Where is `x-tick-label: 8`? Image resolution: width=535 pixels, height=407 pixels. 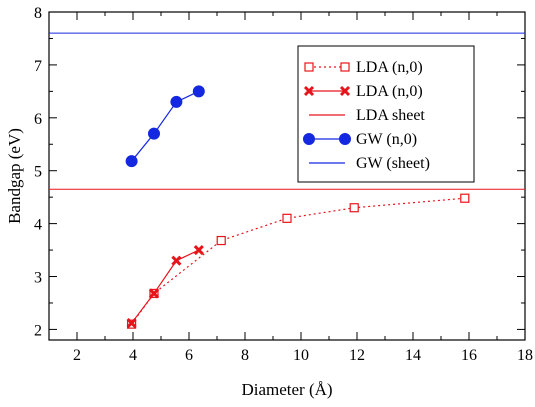
x-tick-label: 8 is located at coordinates (245, 355).